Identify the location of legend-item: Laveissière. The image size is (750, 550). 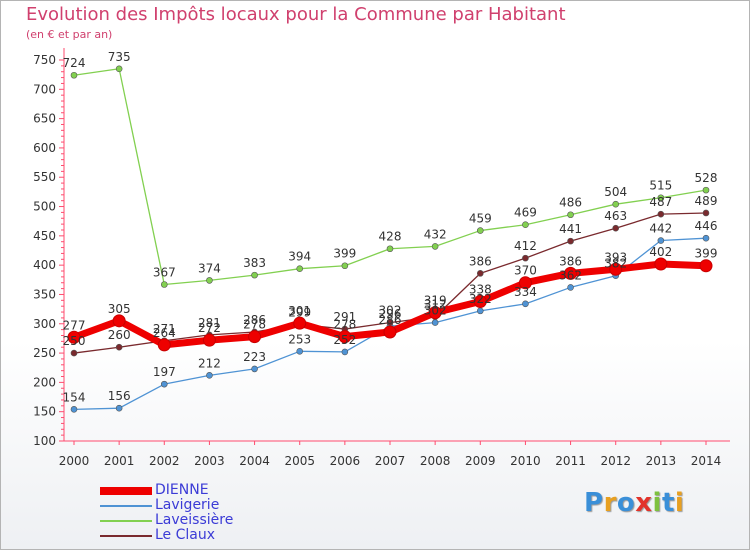
(190, 520).